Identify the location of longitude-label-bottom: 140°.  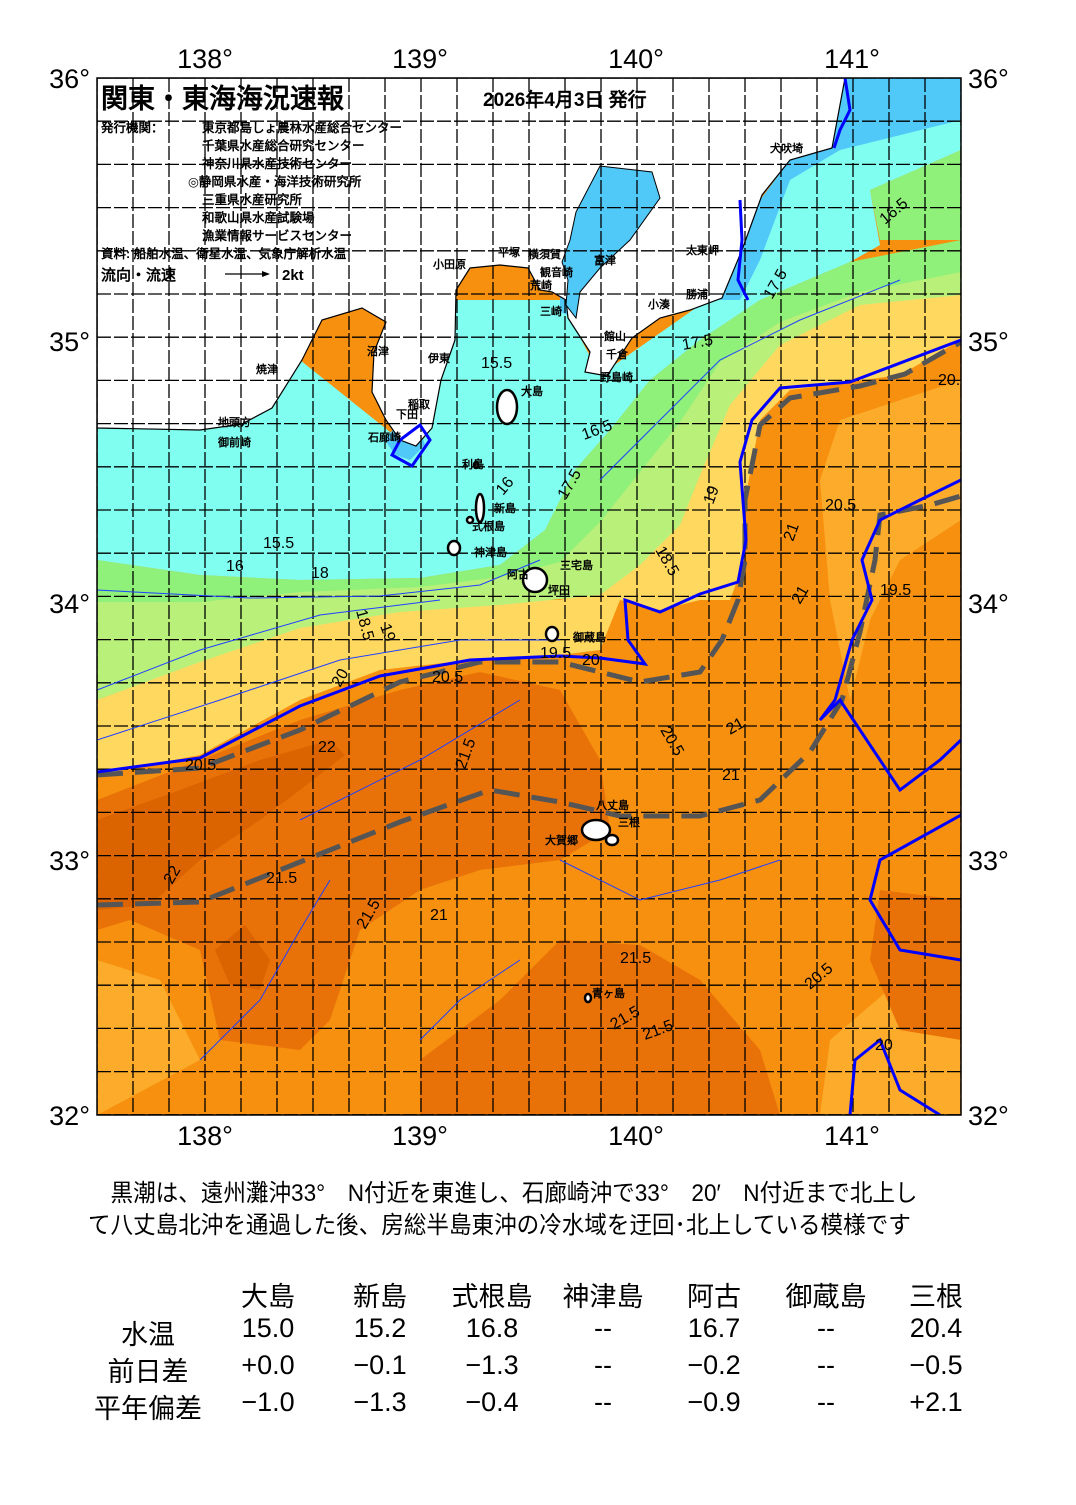
(636, 1136).